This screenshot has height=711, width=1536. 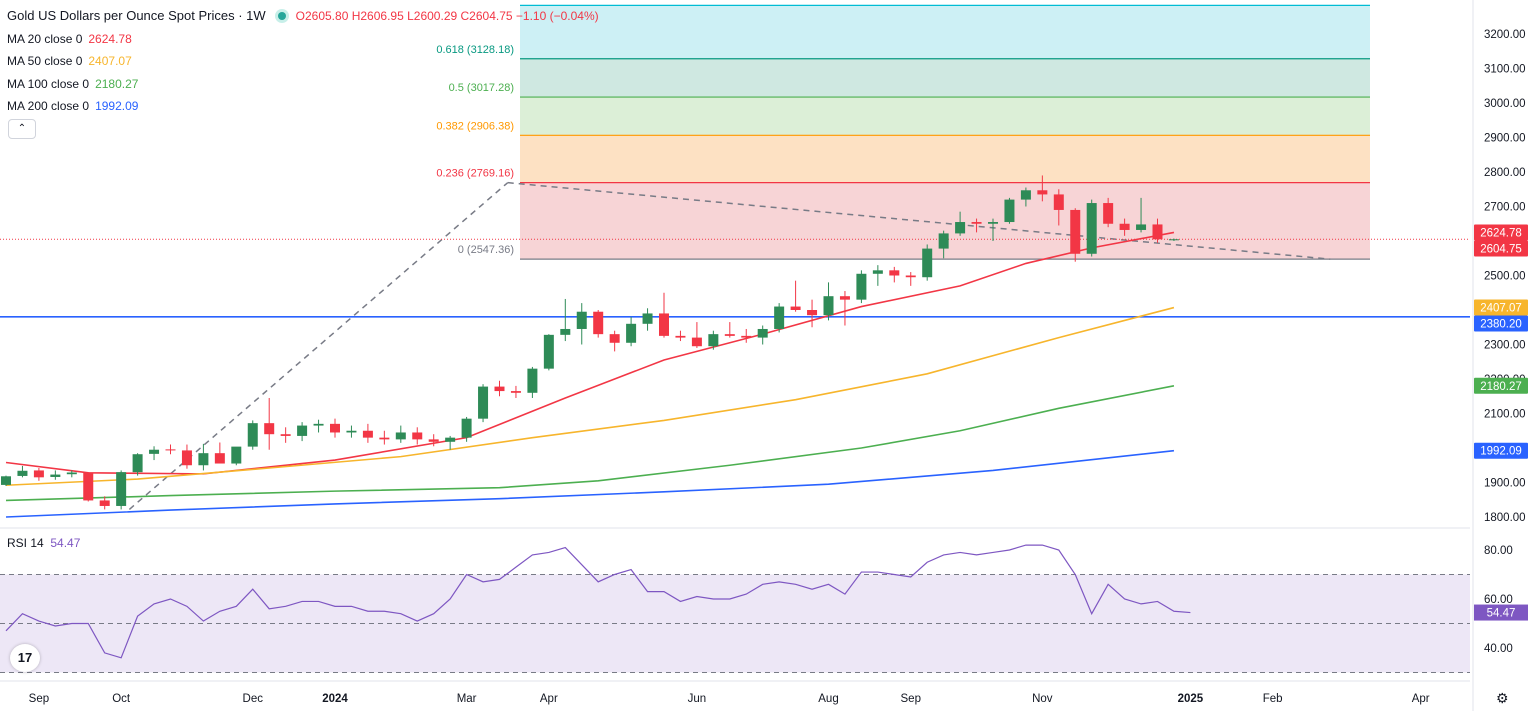 What do you see at coordinates (1498, 551) in the screenshot?
I see `rsi-tick-label: 80.00` at bounding box center [1498, 551].